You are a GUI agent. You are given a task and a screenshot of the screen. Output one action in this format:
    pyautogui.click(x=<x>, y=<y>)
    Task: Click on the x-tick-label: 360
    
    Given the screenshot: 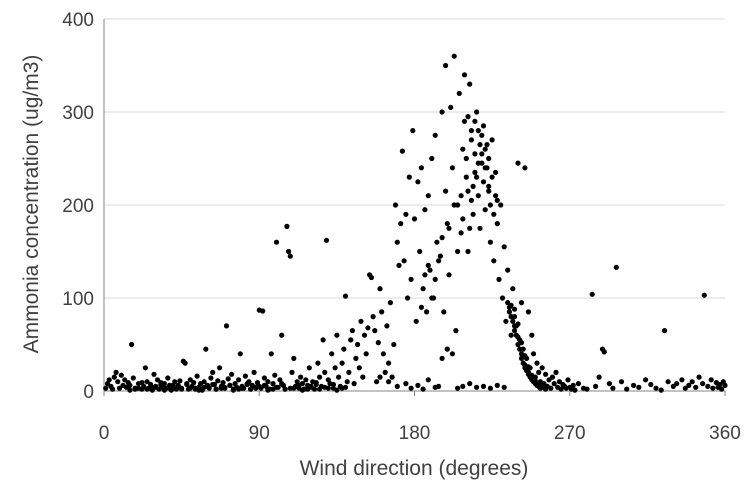 What is the action you would take?
    pyautogui.click(x=725, y=433)
    